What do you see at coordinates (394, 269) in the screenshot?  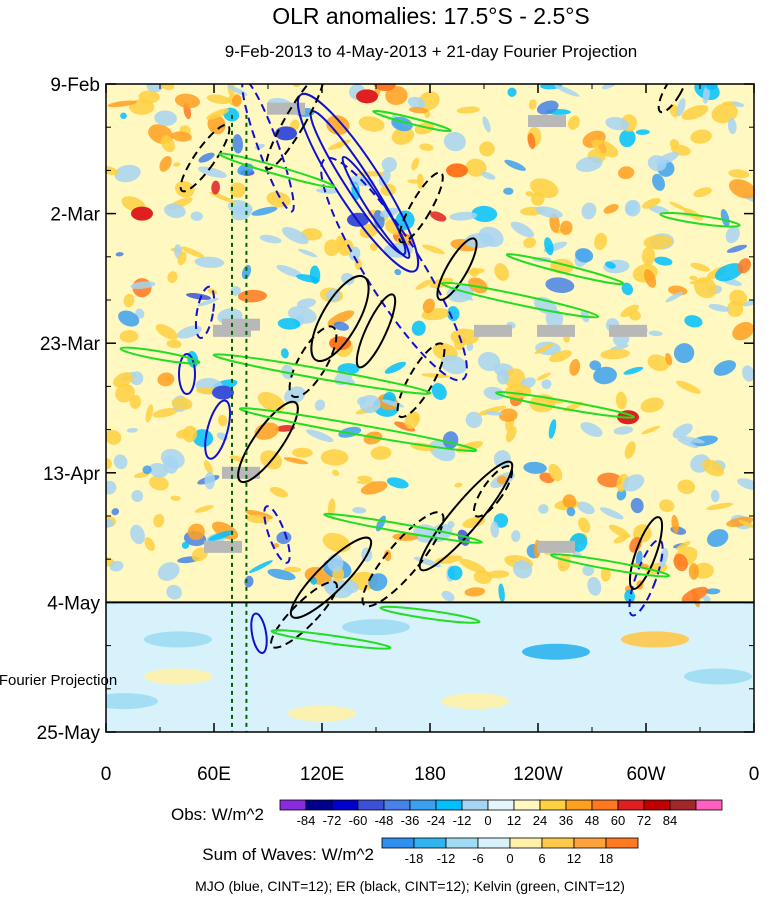 I see `mjo-contour` at bounding box center [394, 269].